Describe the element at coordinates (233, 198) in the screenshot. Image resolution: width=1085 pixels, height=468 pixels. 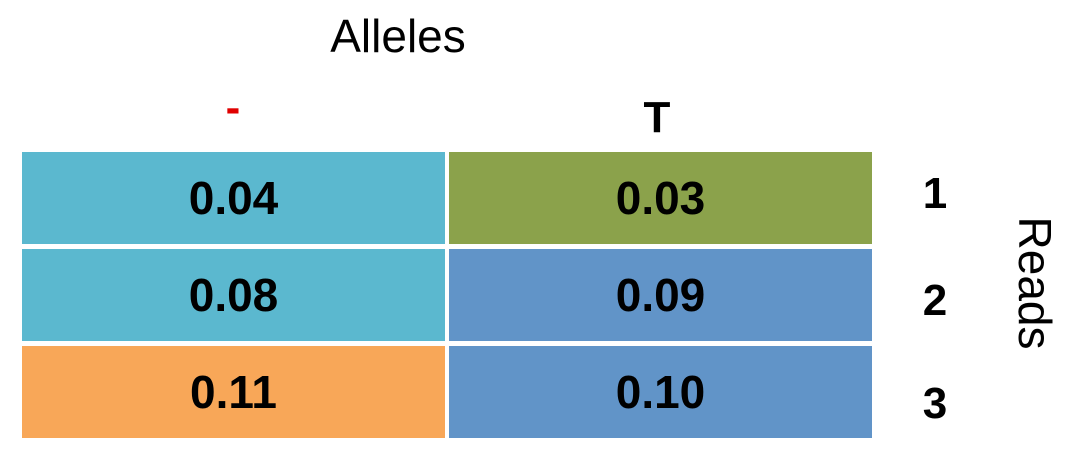
I see `grid-cell: 0.04` at that location.